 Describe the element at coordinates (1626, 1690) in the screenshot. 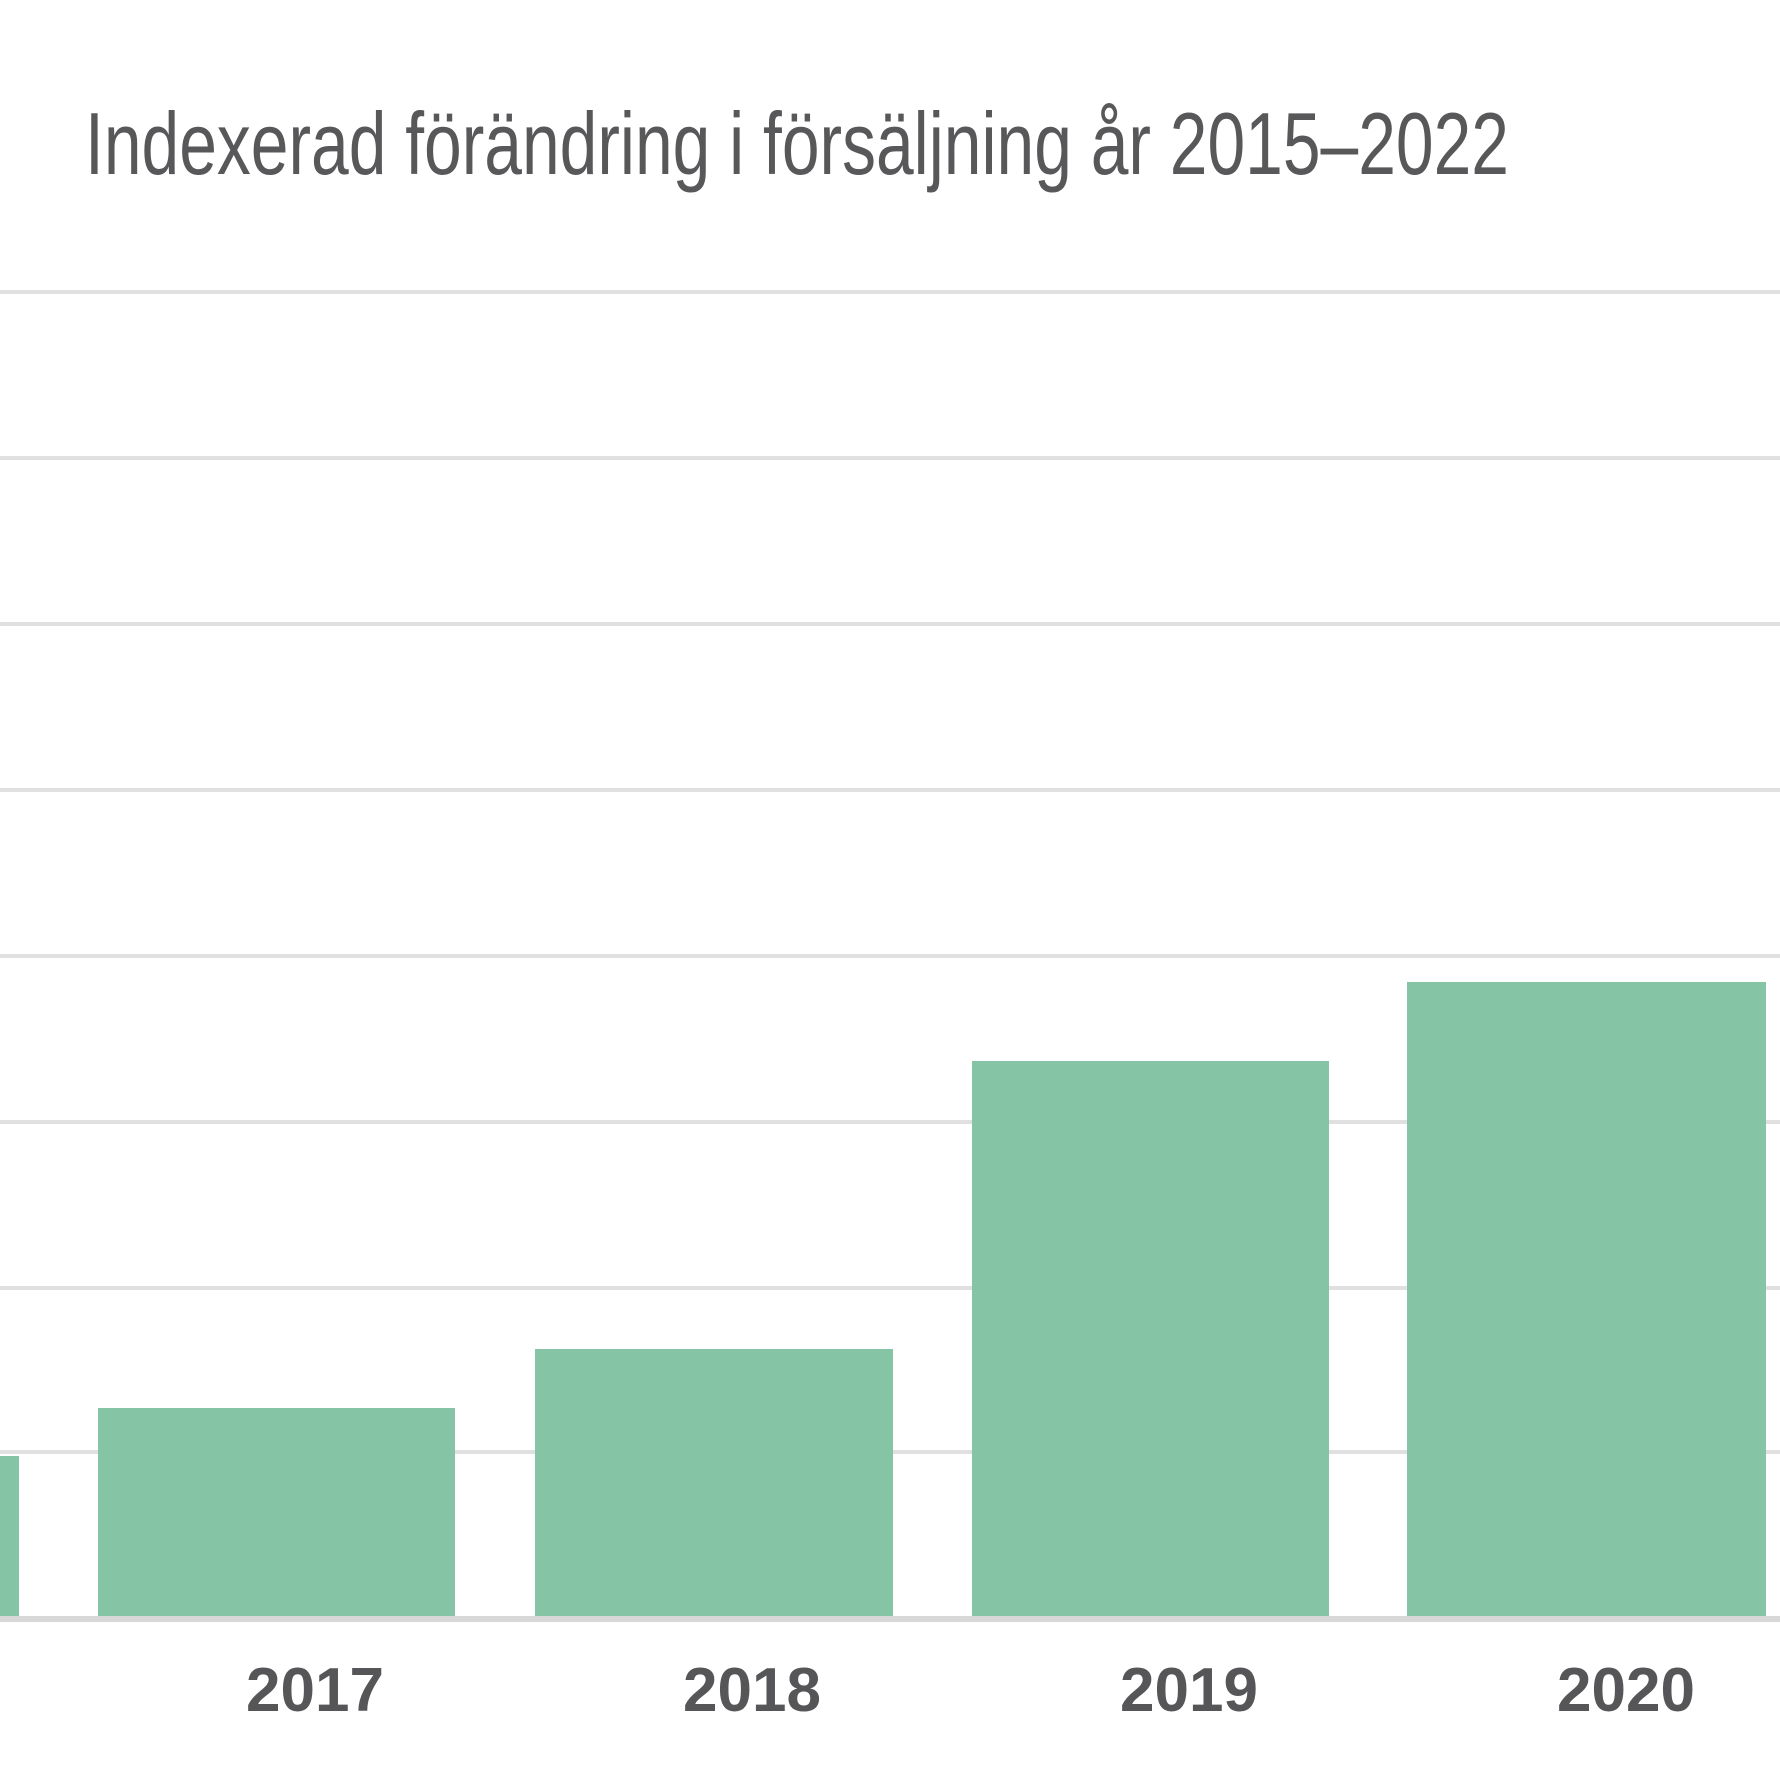

I see `x-tick-label-2020: 2020` at that location.